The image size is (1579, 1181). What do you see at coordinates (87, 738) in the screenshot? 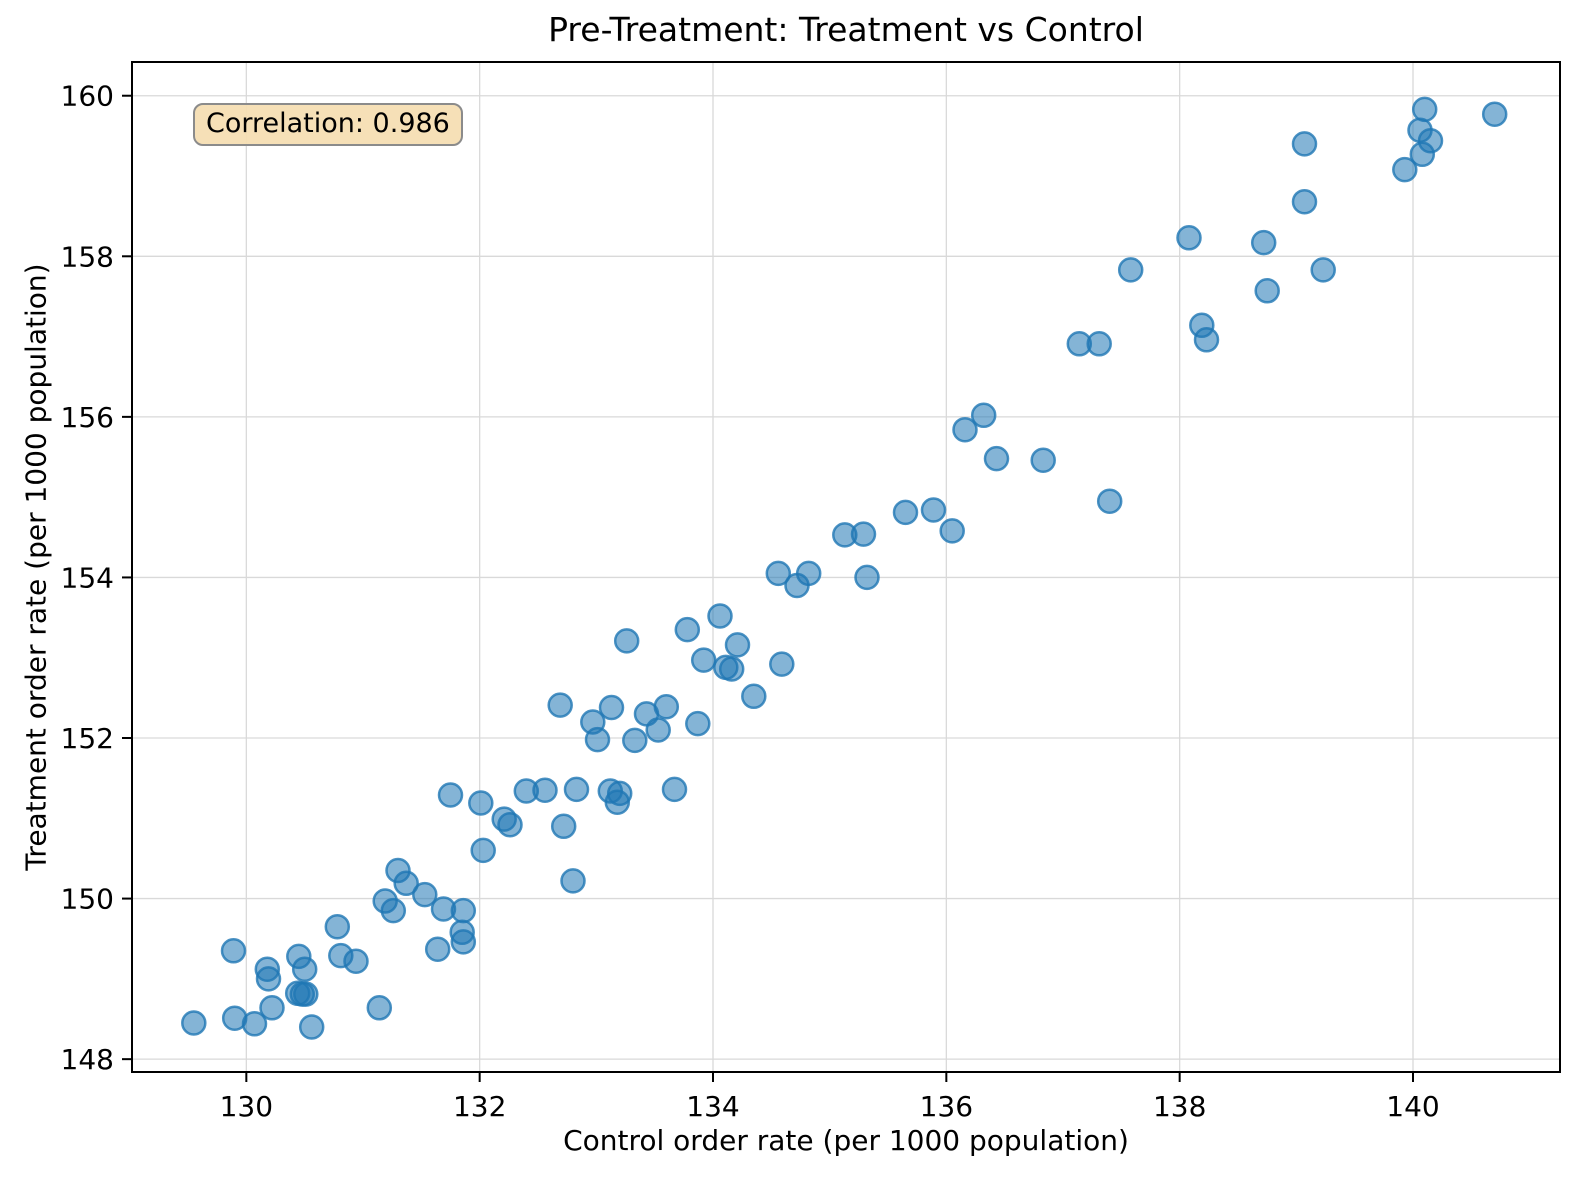
I see `y-tick-label: 152` at bounding box center [87, 738].